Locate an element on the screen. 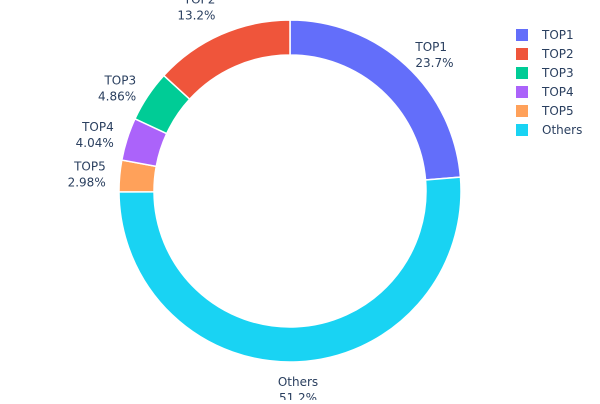  slice-label-top3: TOP3 4.86% is located at coordinates (117, 88).